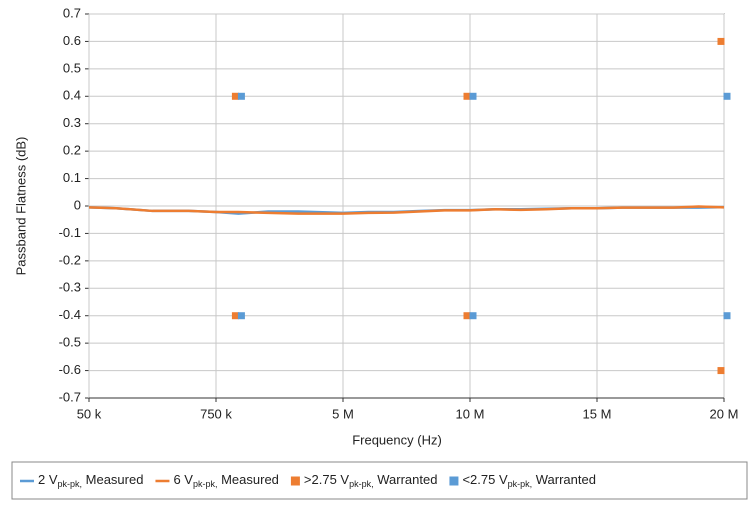 The width and height of the screenshot is (753, 516). I want to click on y-tick-label: 0, so click(77, 204).